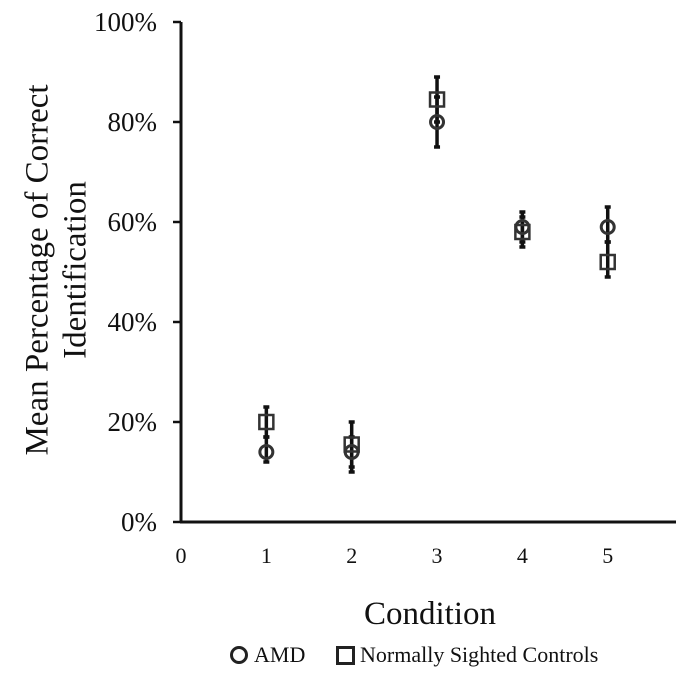 This screenshot has height=673, width=676. I want to click on x-tick-label: 1, so click(266, 555).